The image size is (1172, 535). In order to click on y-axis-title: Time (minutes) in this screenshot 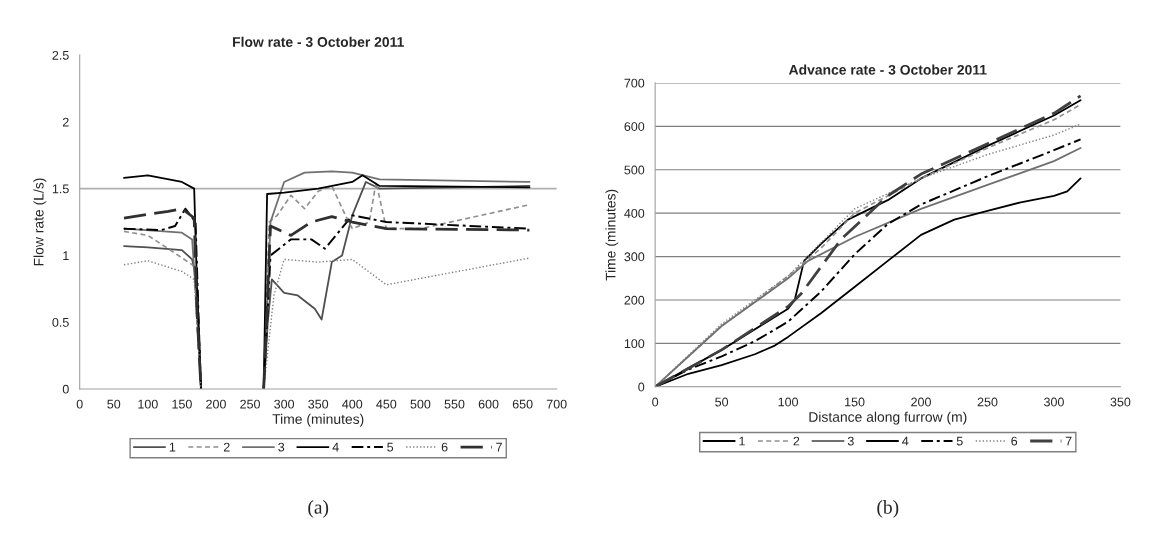, I will do `click(612, 235)`.